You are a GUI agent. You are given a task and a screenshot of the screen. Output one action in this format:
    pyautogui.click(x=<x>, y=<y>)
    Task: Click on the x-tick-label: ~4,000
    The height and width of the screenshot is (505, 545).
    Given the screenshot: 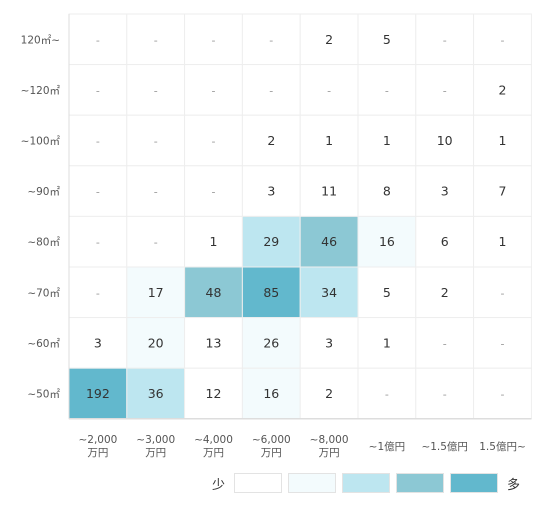 What is the action you would take?
    pyautogui.click(x=213, y=440)
    